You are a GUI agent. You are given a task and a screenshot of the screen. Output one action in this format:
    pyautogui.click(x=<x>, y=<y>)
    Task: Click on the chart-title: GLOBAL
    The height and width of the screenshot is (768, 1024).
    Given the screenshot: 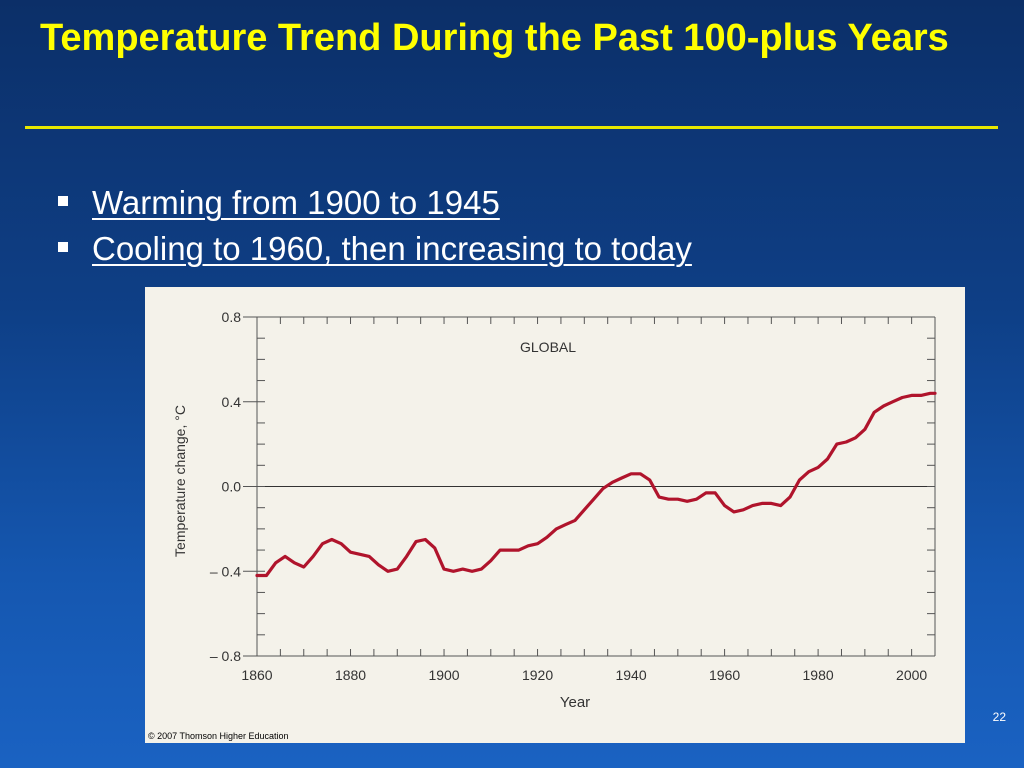 What is the action you would take?
    pyautogui.click(x=548, y=347)
    